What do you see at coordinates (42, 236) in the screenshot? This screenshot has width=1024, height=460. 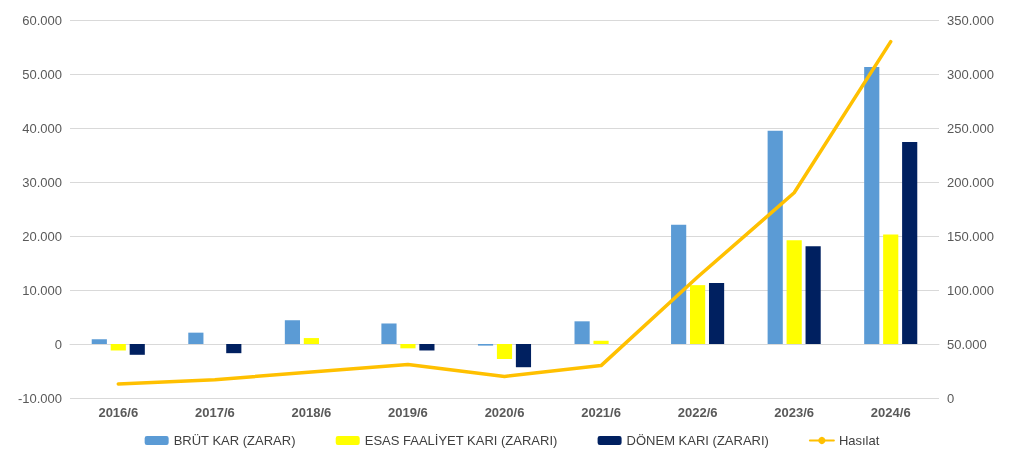 I see `y-tick-label: 20.000` at bounding box center [42, 236].